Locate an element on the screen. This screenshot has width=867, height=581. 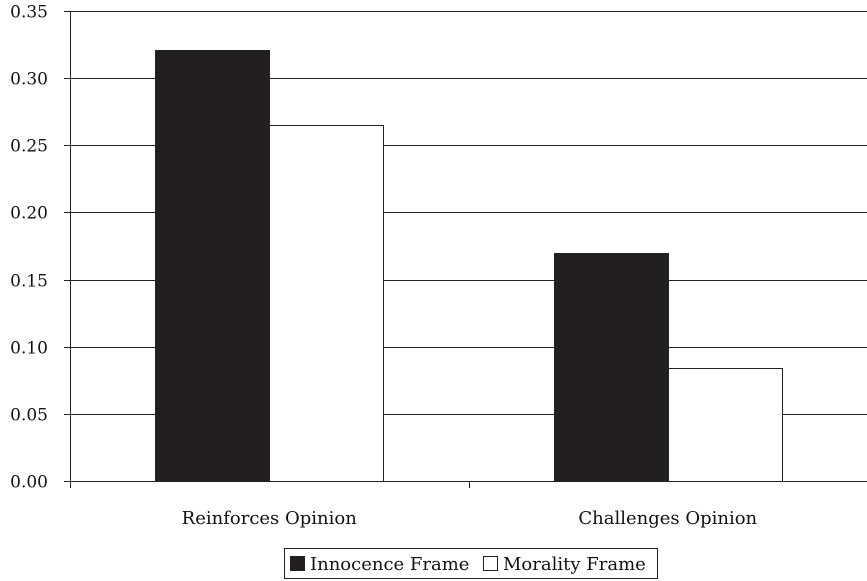
bar-morality-frame-challenges-opinion is located at coordinates (725, 425).